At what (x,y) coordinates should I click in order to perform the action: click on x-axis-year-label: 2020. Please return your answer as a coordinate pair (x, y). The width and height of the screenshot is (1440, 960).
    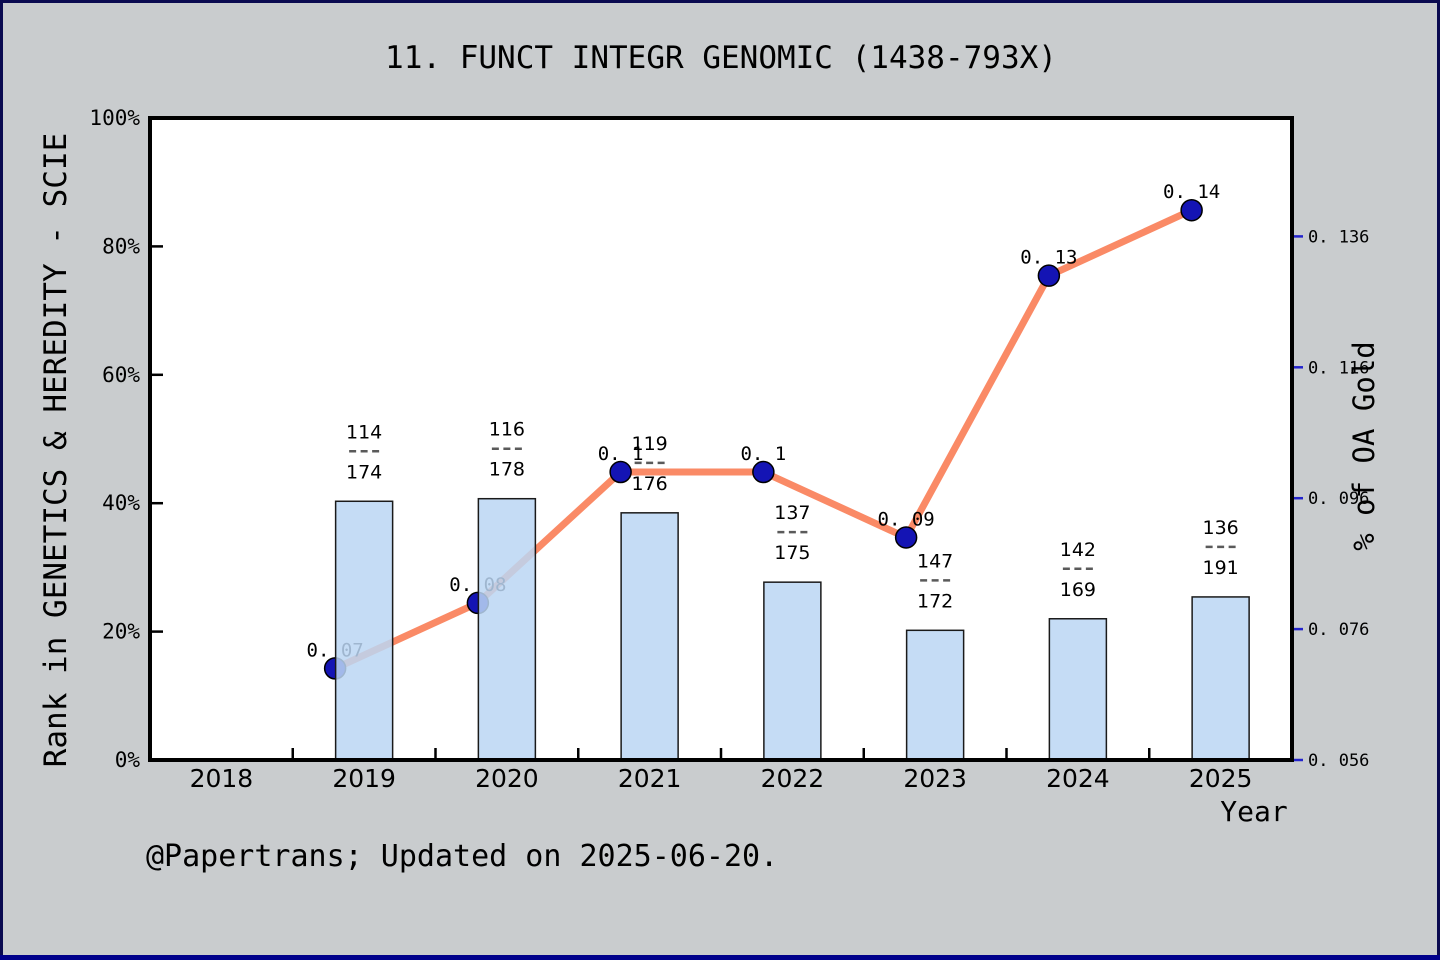
    Looking at the image, I should click on (507, 778).